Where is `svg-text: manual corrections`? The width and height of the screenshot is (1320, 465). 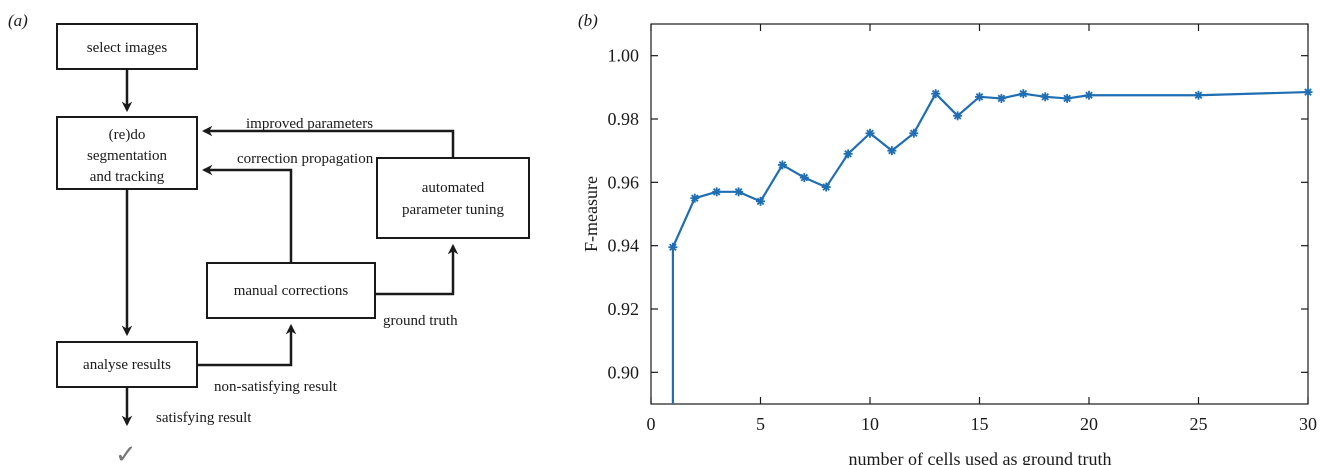
svg-text: manual corrections is located at coordinates (291, 291).